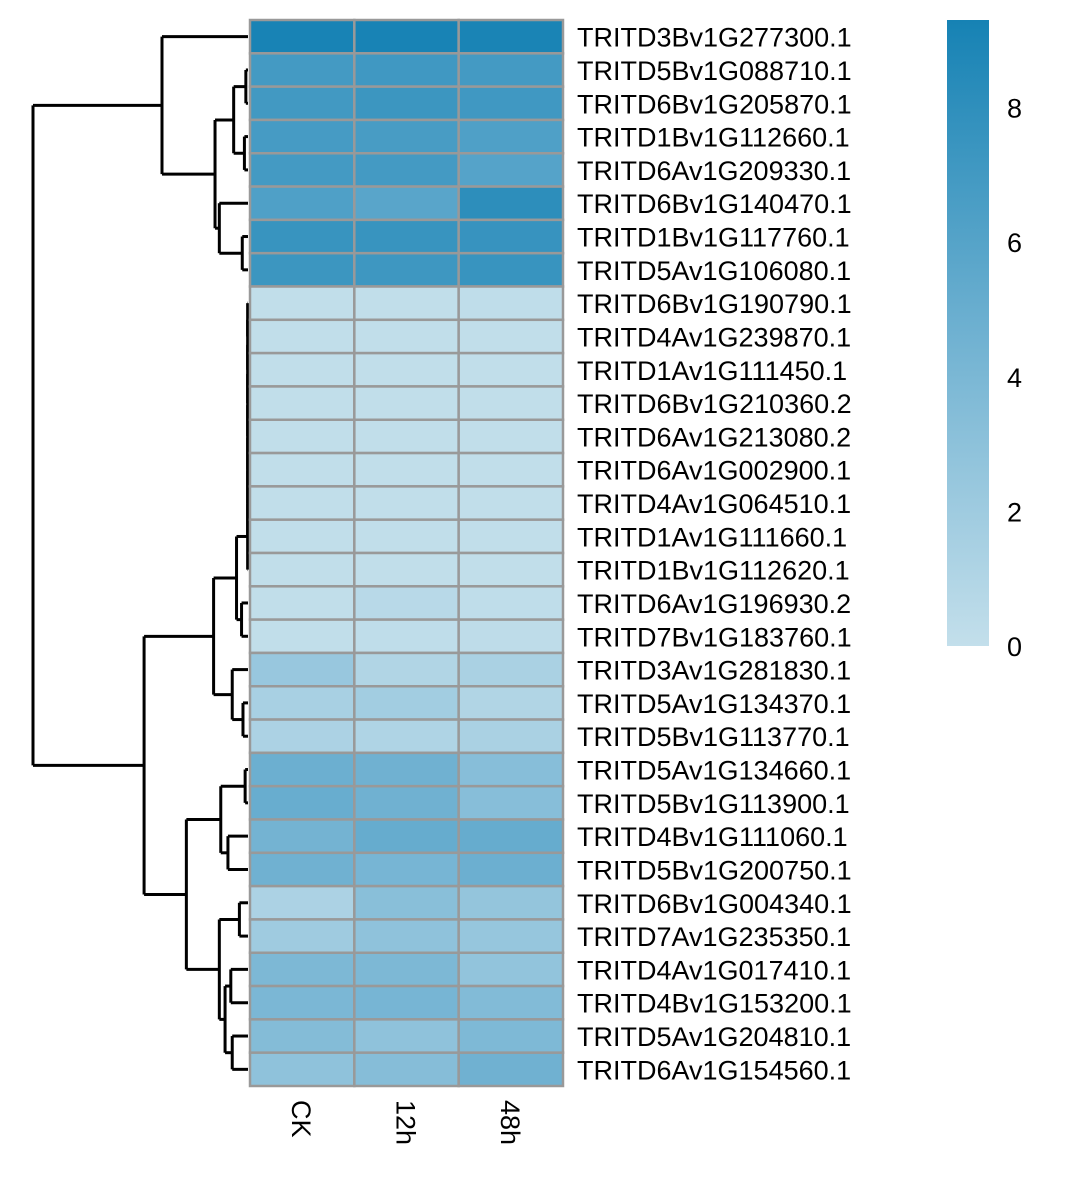  What do you see at coordinates (968, 333) in the screenshot?
I see `legend-color-bar` at bounding box center [968, 333].